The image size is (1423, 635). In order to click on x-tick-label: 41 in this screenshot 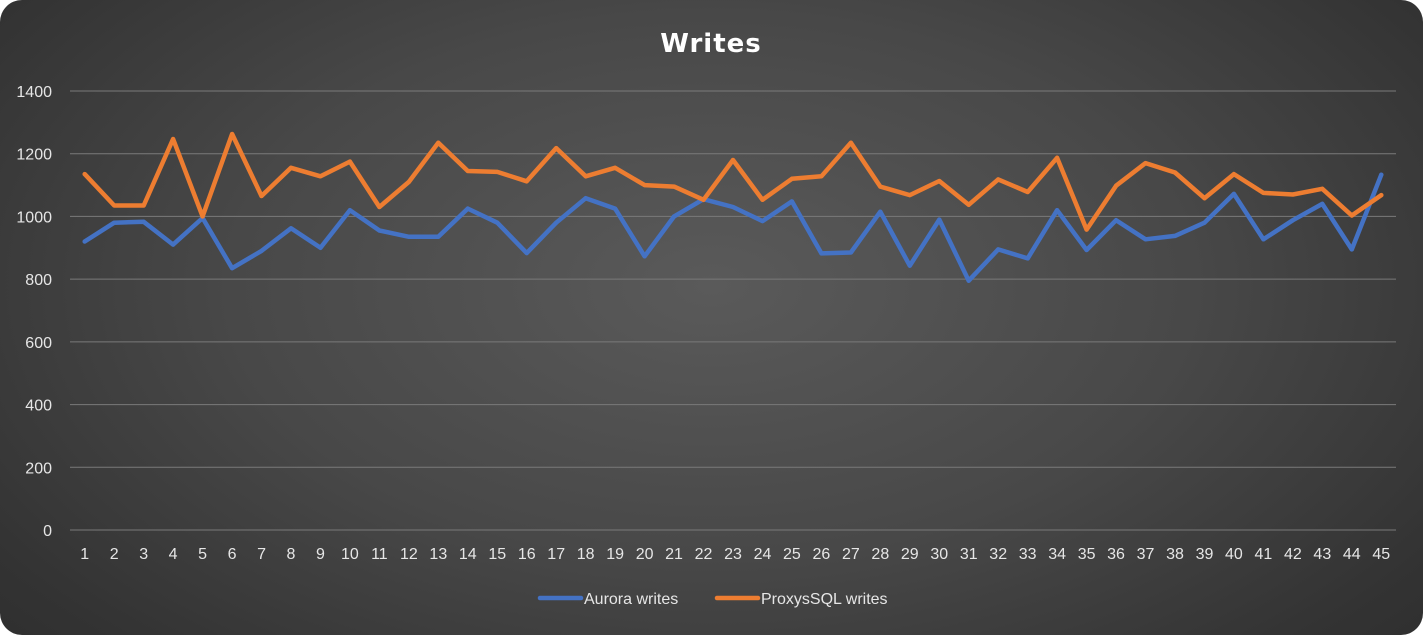, I will do `click(1264, 554)`.